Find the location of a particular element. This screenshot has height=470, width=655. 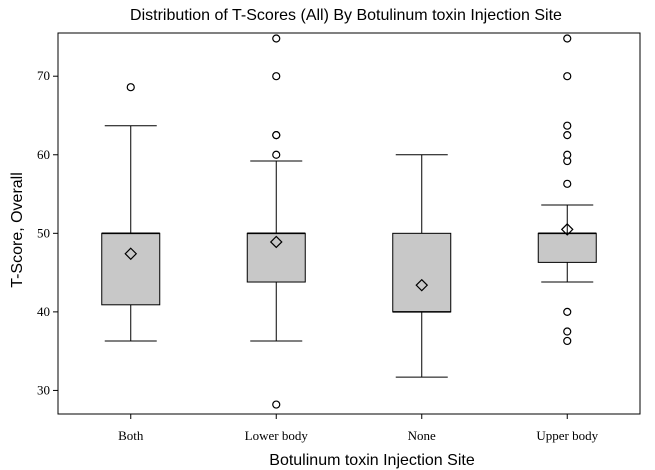

x-tick-label: Both is located at coordinates (131, 435).